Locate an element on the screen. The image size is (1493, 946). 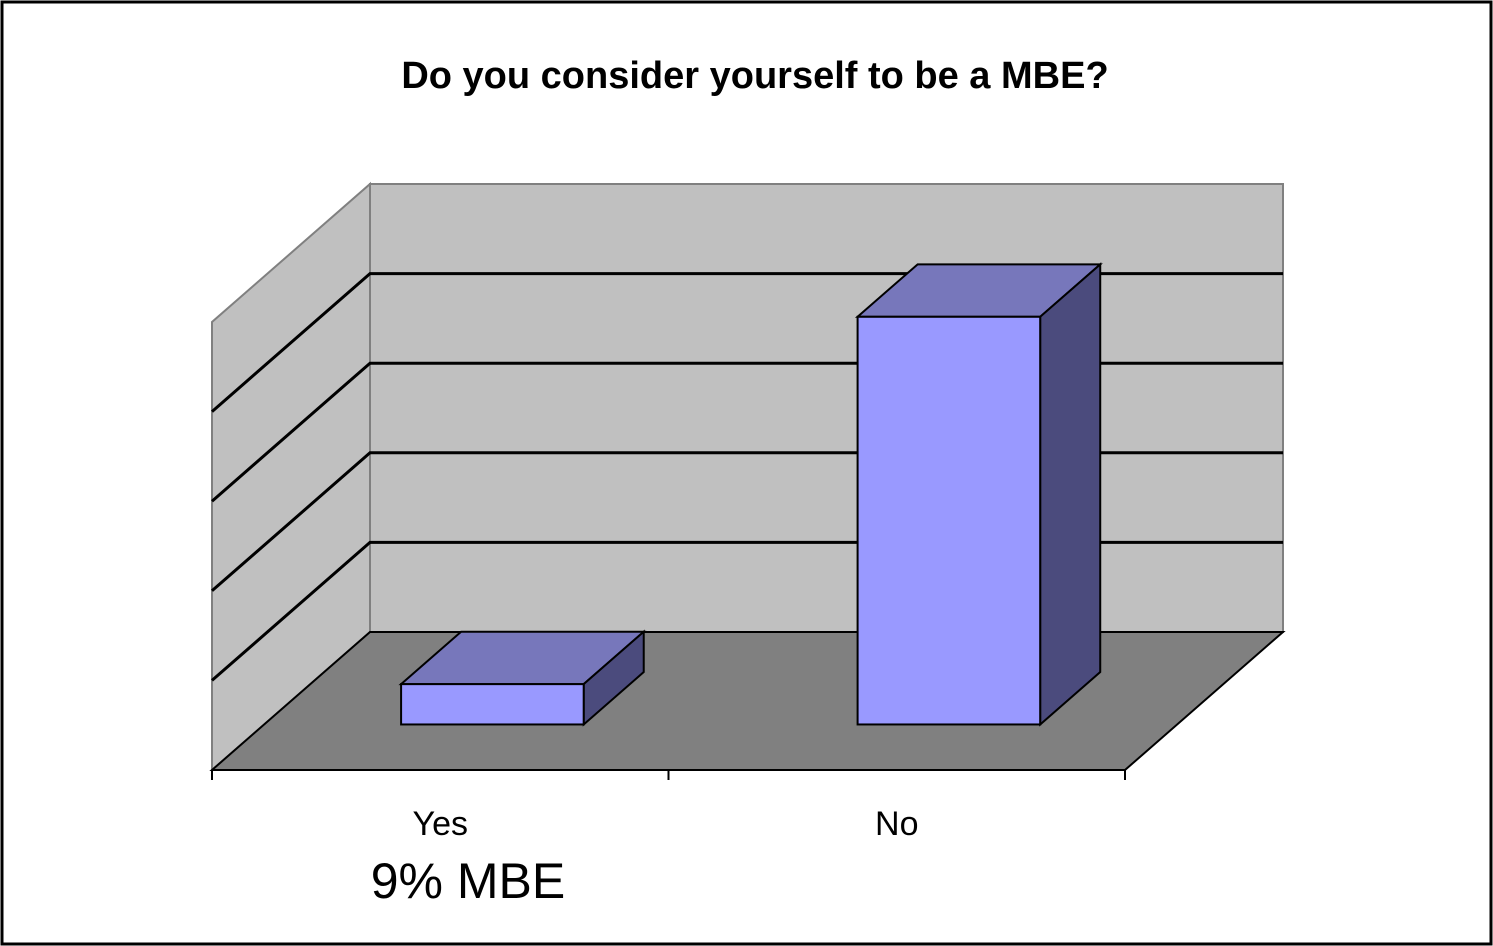
x-tick-label: No is located at coordinates (896, 824).